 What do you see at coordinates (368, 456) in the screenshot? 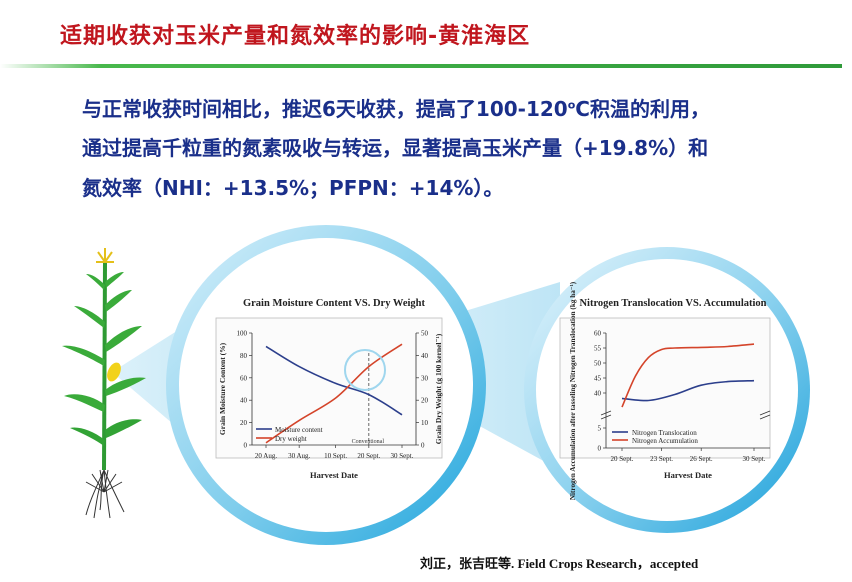
I see `chart1-xtick-label: 20 Sept.` at bounding box center [368, 456].